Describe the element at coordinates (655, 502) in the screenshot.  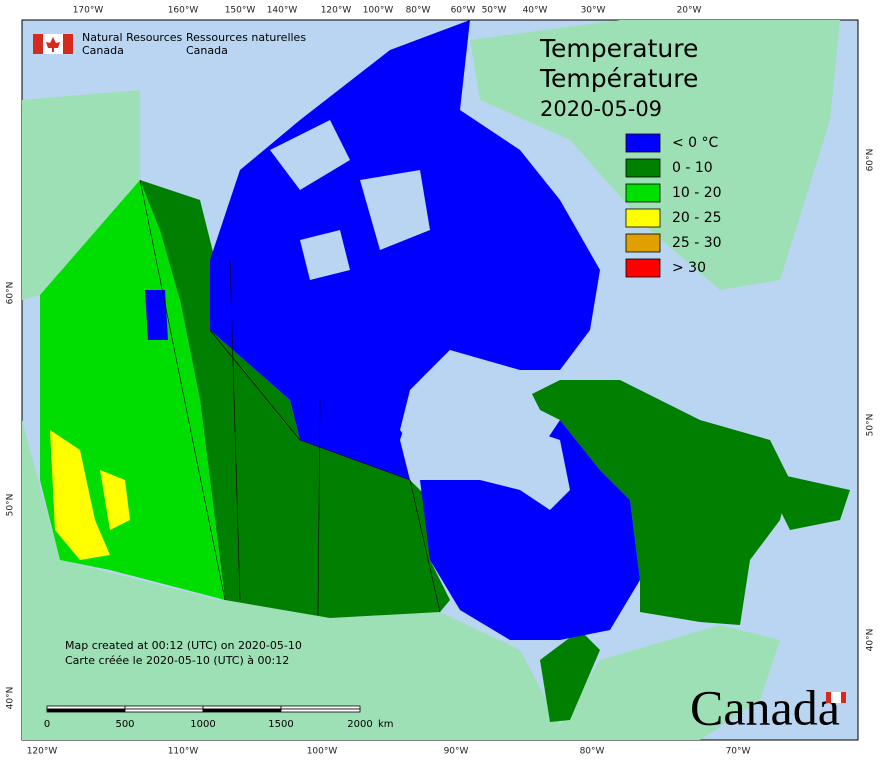
I see `region-0-10-east` at that location.